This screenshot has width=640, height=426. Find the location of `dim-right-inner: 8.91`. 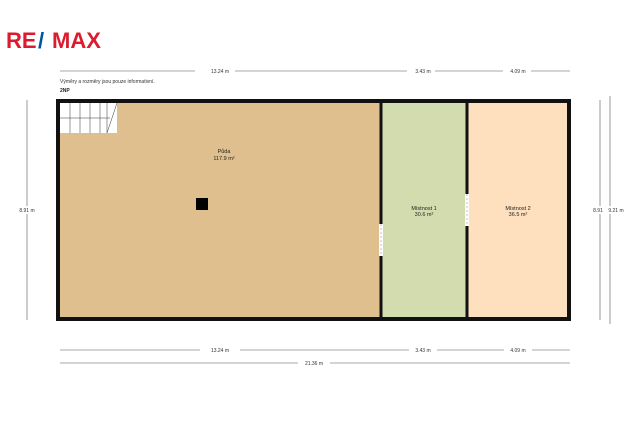

dim-right-inner: 8.91 is located at coordinates (598, 211).